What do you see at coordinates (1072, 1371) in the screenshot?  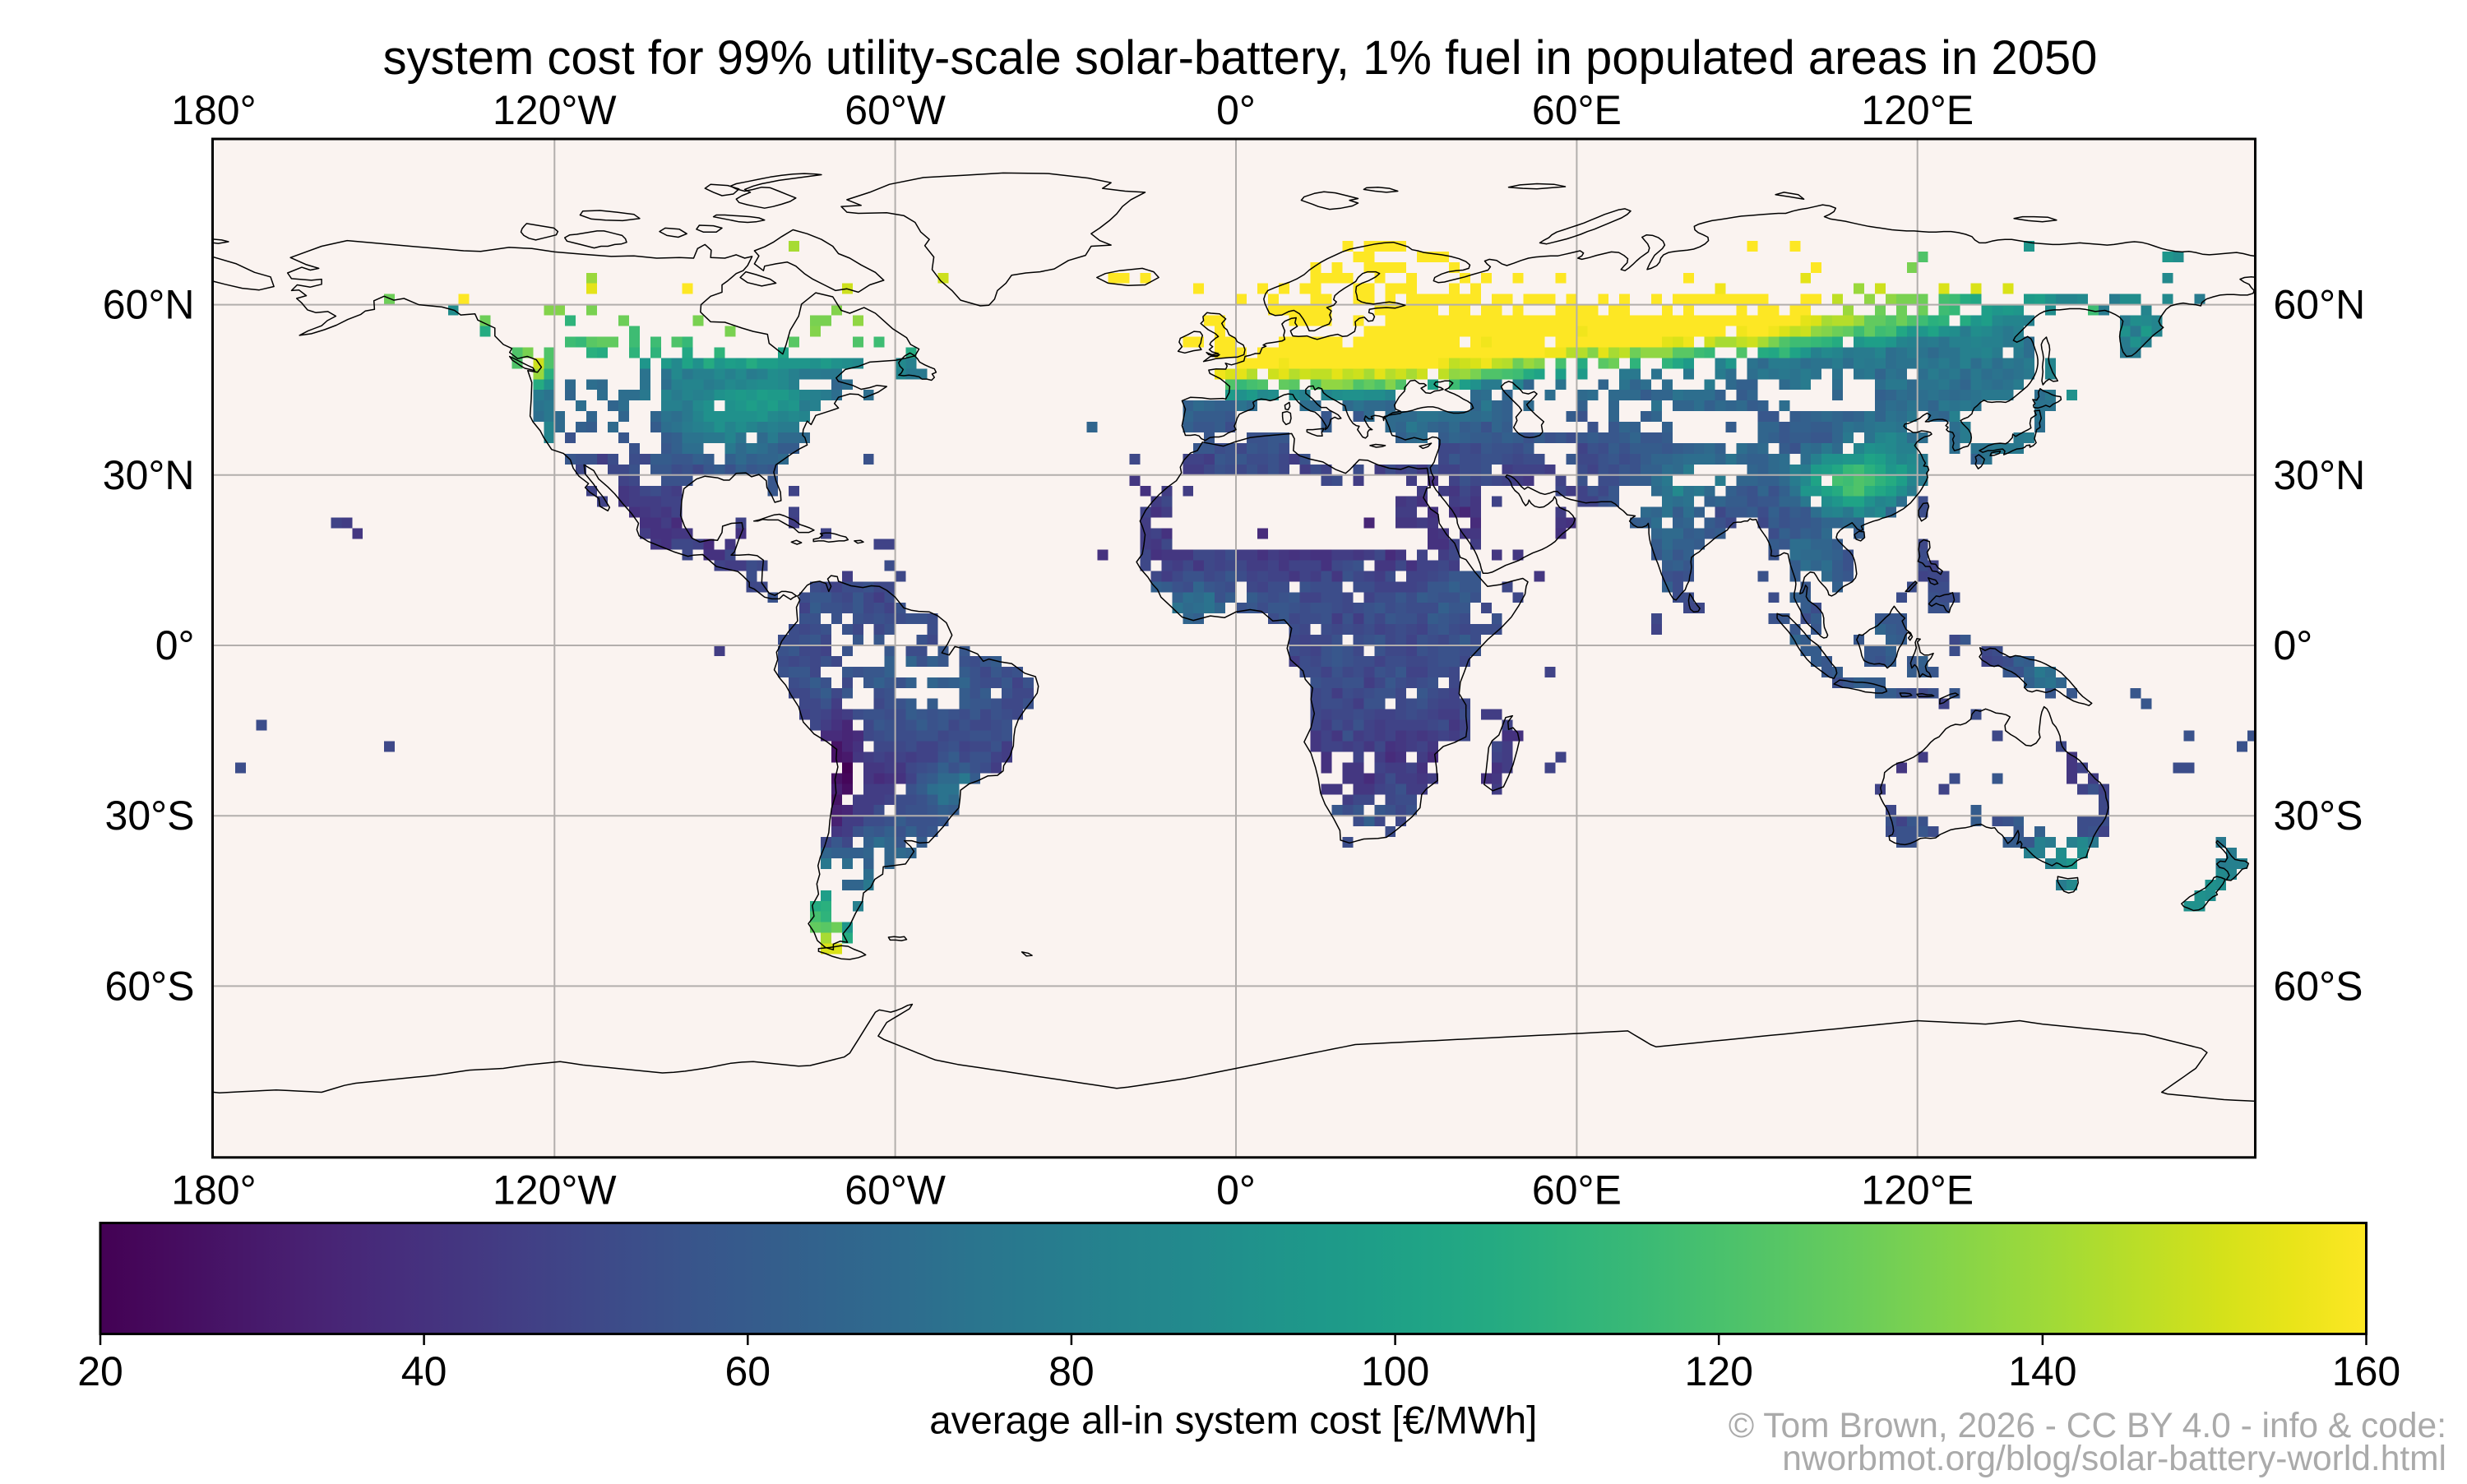 I see `svg-text: 80` at bounding box center [1072, 1371].